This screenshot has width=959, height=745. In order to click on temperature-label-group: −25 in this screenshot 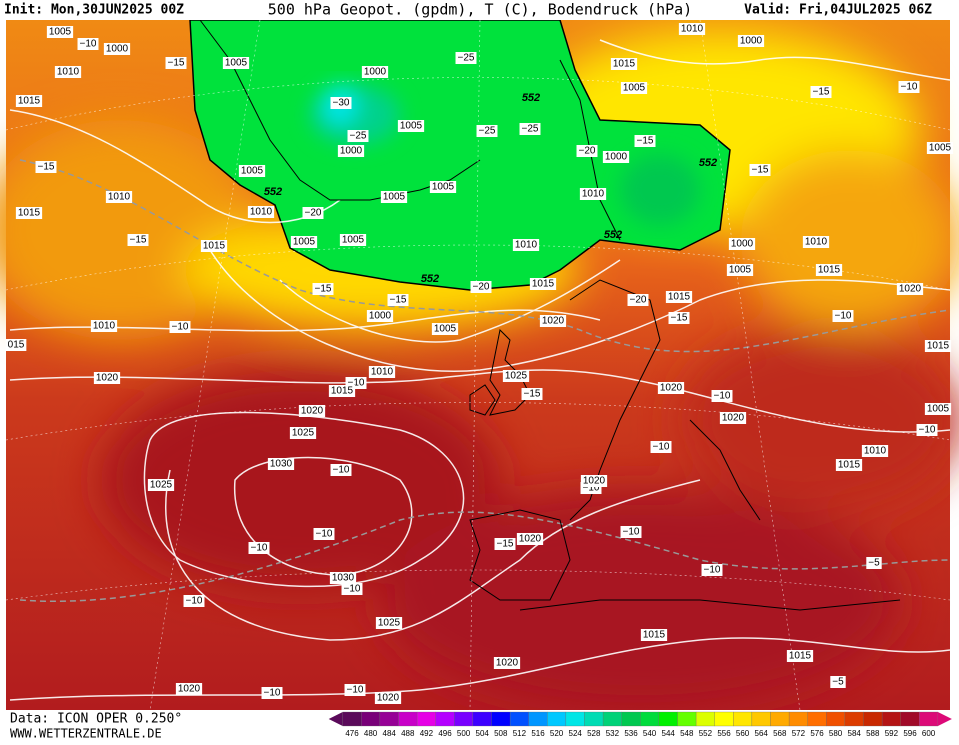, I will do `click(487, 131)`.